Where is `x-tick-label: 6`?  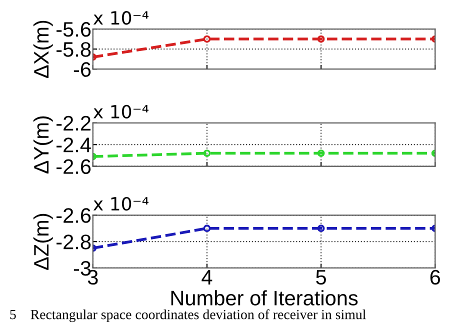 x-tick-label: 6 is located at coordinates (435, 277).